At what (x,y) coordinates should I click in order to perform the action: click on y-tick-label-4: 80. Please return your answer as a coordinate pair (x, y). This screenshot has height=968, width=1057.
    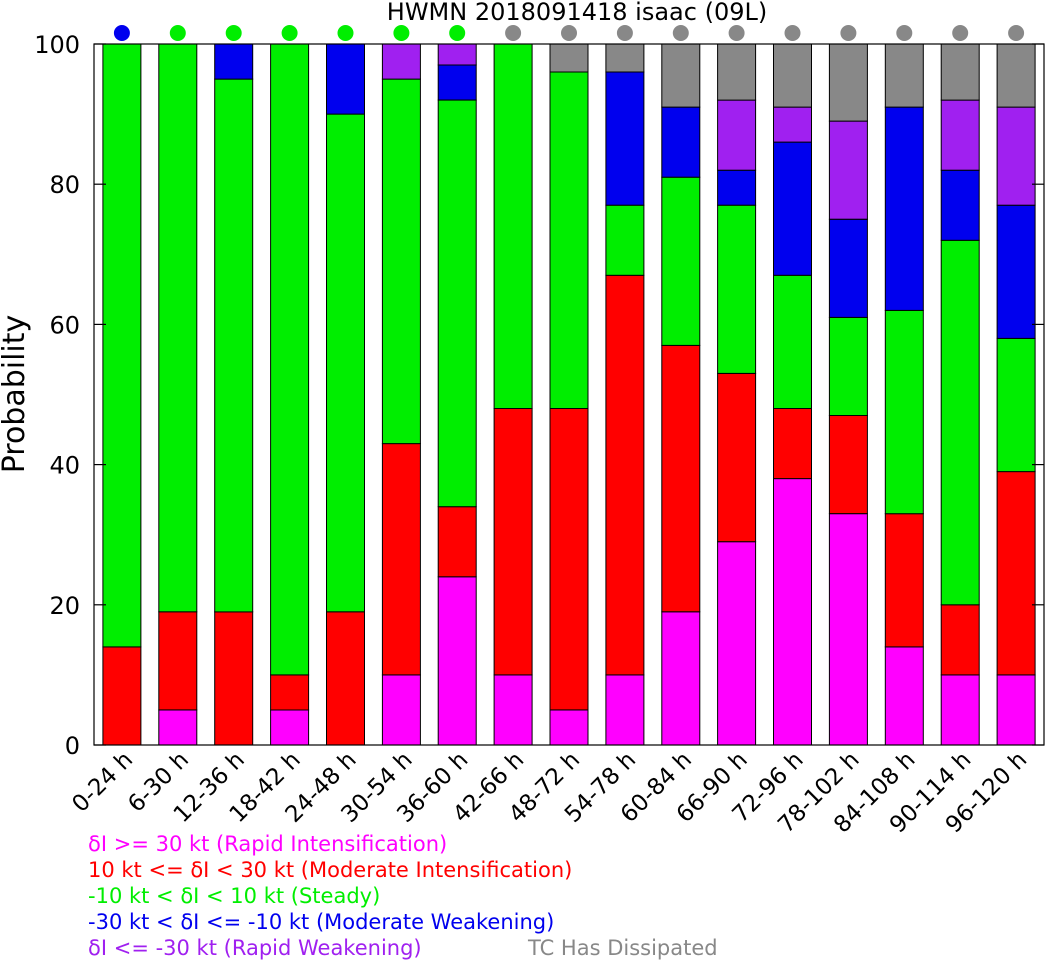
    Looking at the image, I should click on (64, 185).